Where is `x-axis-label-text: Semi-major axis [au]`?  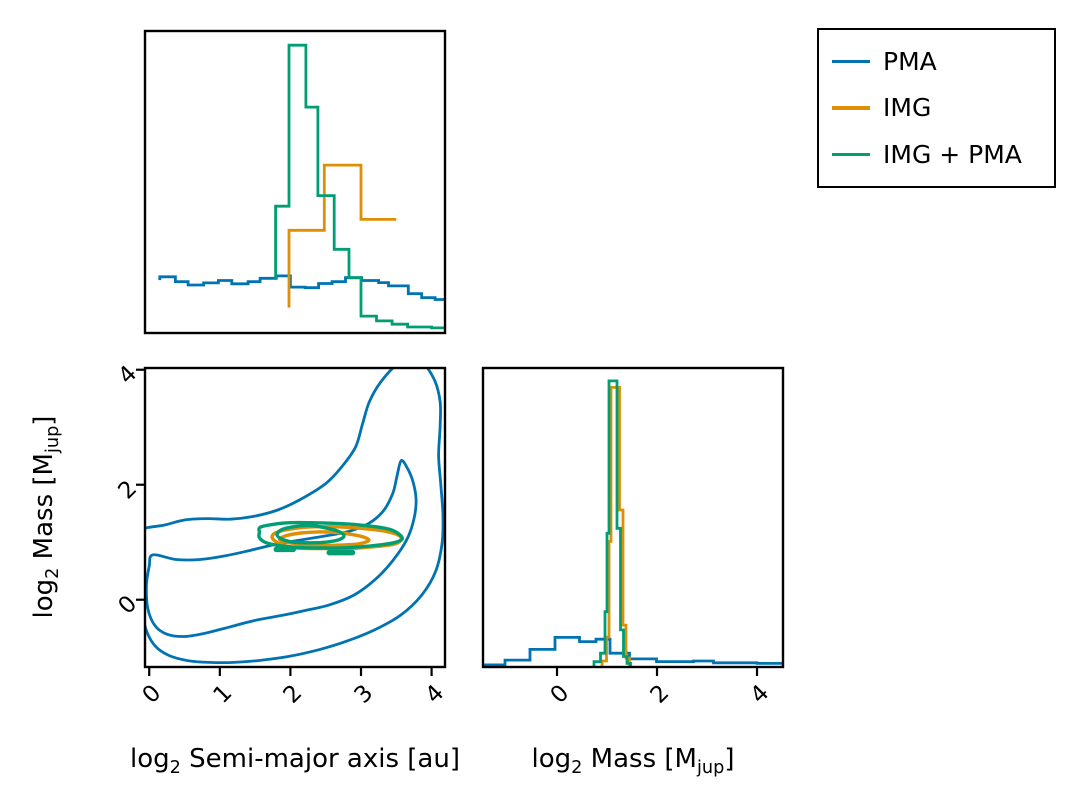 x-axis-label-text: Semi-major axis [au] is located at coordinates (320, 759).